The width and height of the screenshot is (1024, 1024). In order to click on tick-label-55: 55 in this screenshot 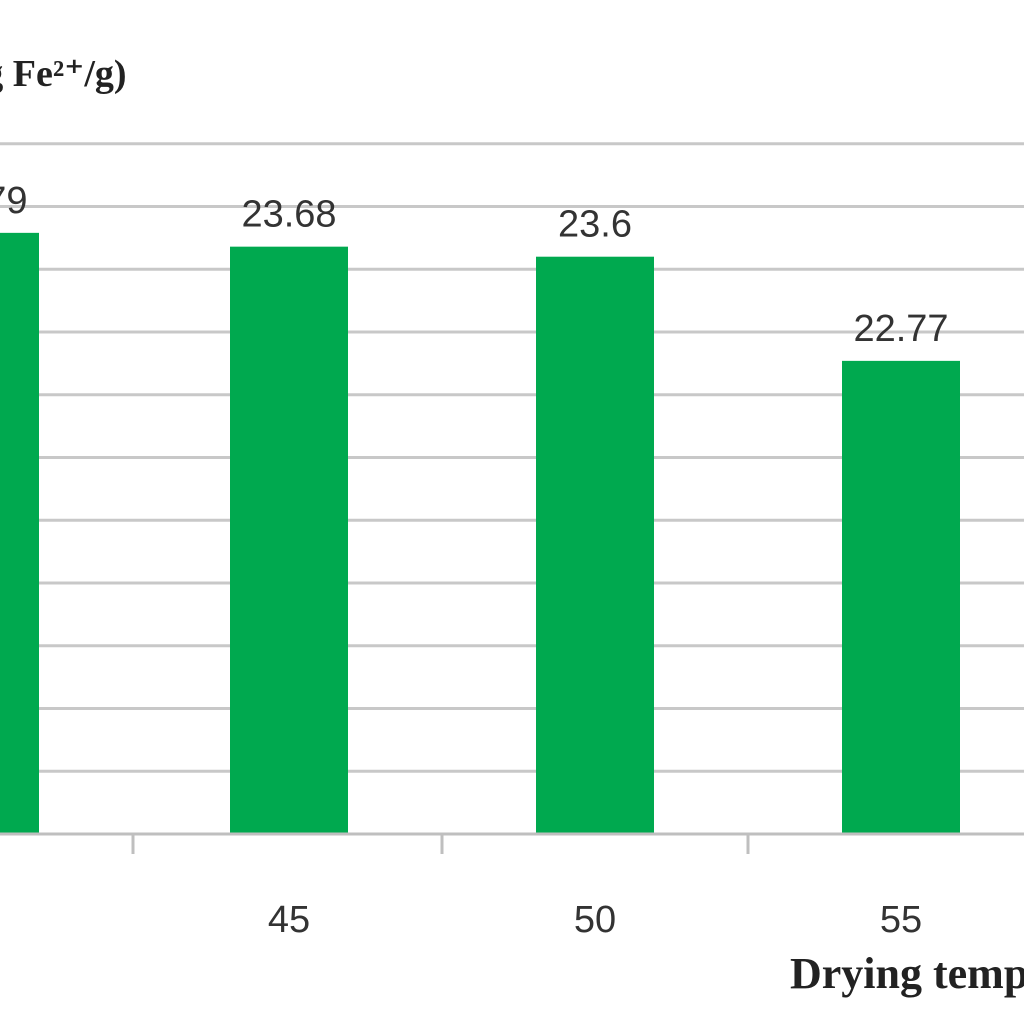, I will do `click(901, 920)`.